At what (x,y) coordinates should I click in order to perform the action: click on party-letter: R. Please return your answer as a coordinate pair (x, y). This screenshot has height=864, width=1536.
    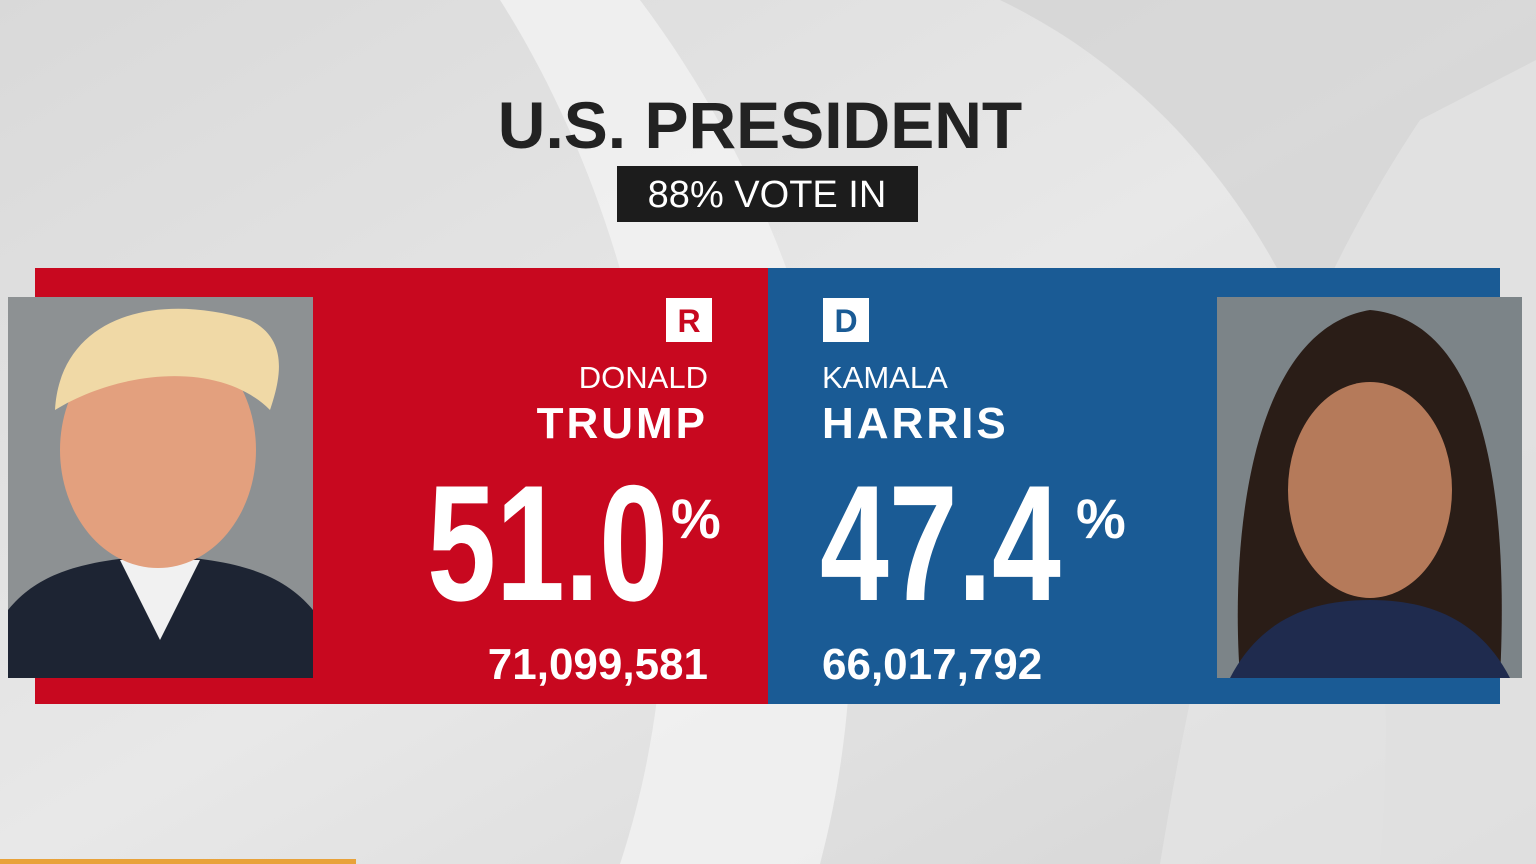
    Looking at the image, I should click on (688, 321).